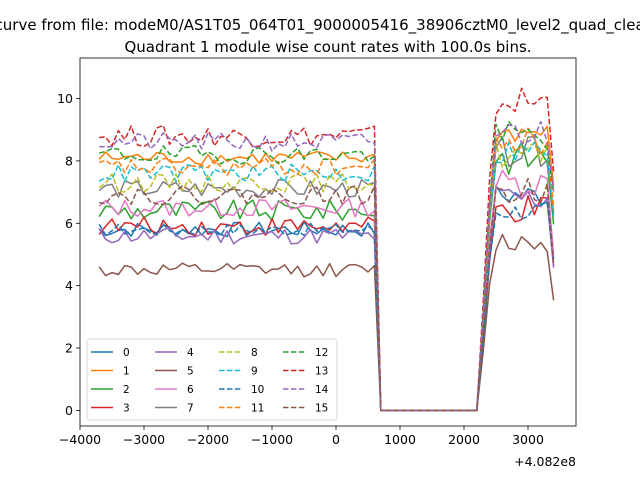 This screenshot has height=480, width=640. Describe the element at coordinates (336, 439) in the screenshot. I see `x-tick-label: 0` at that location.